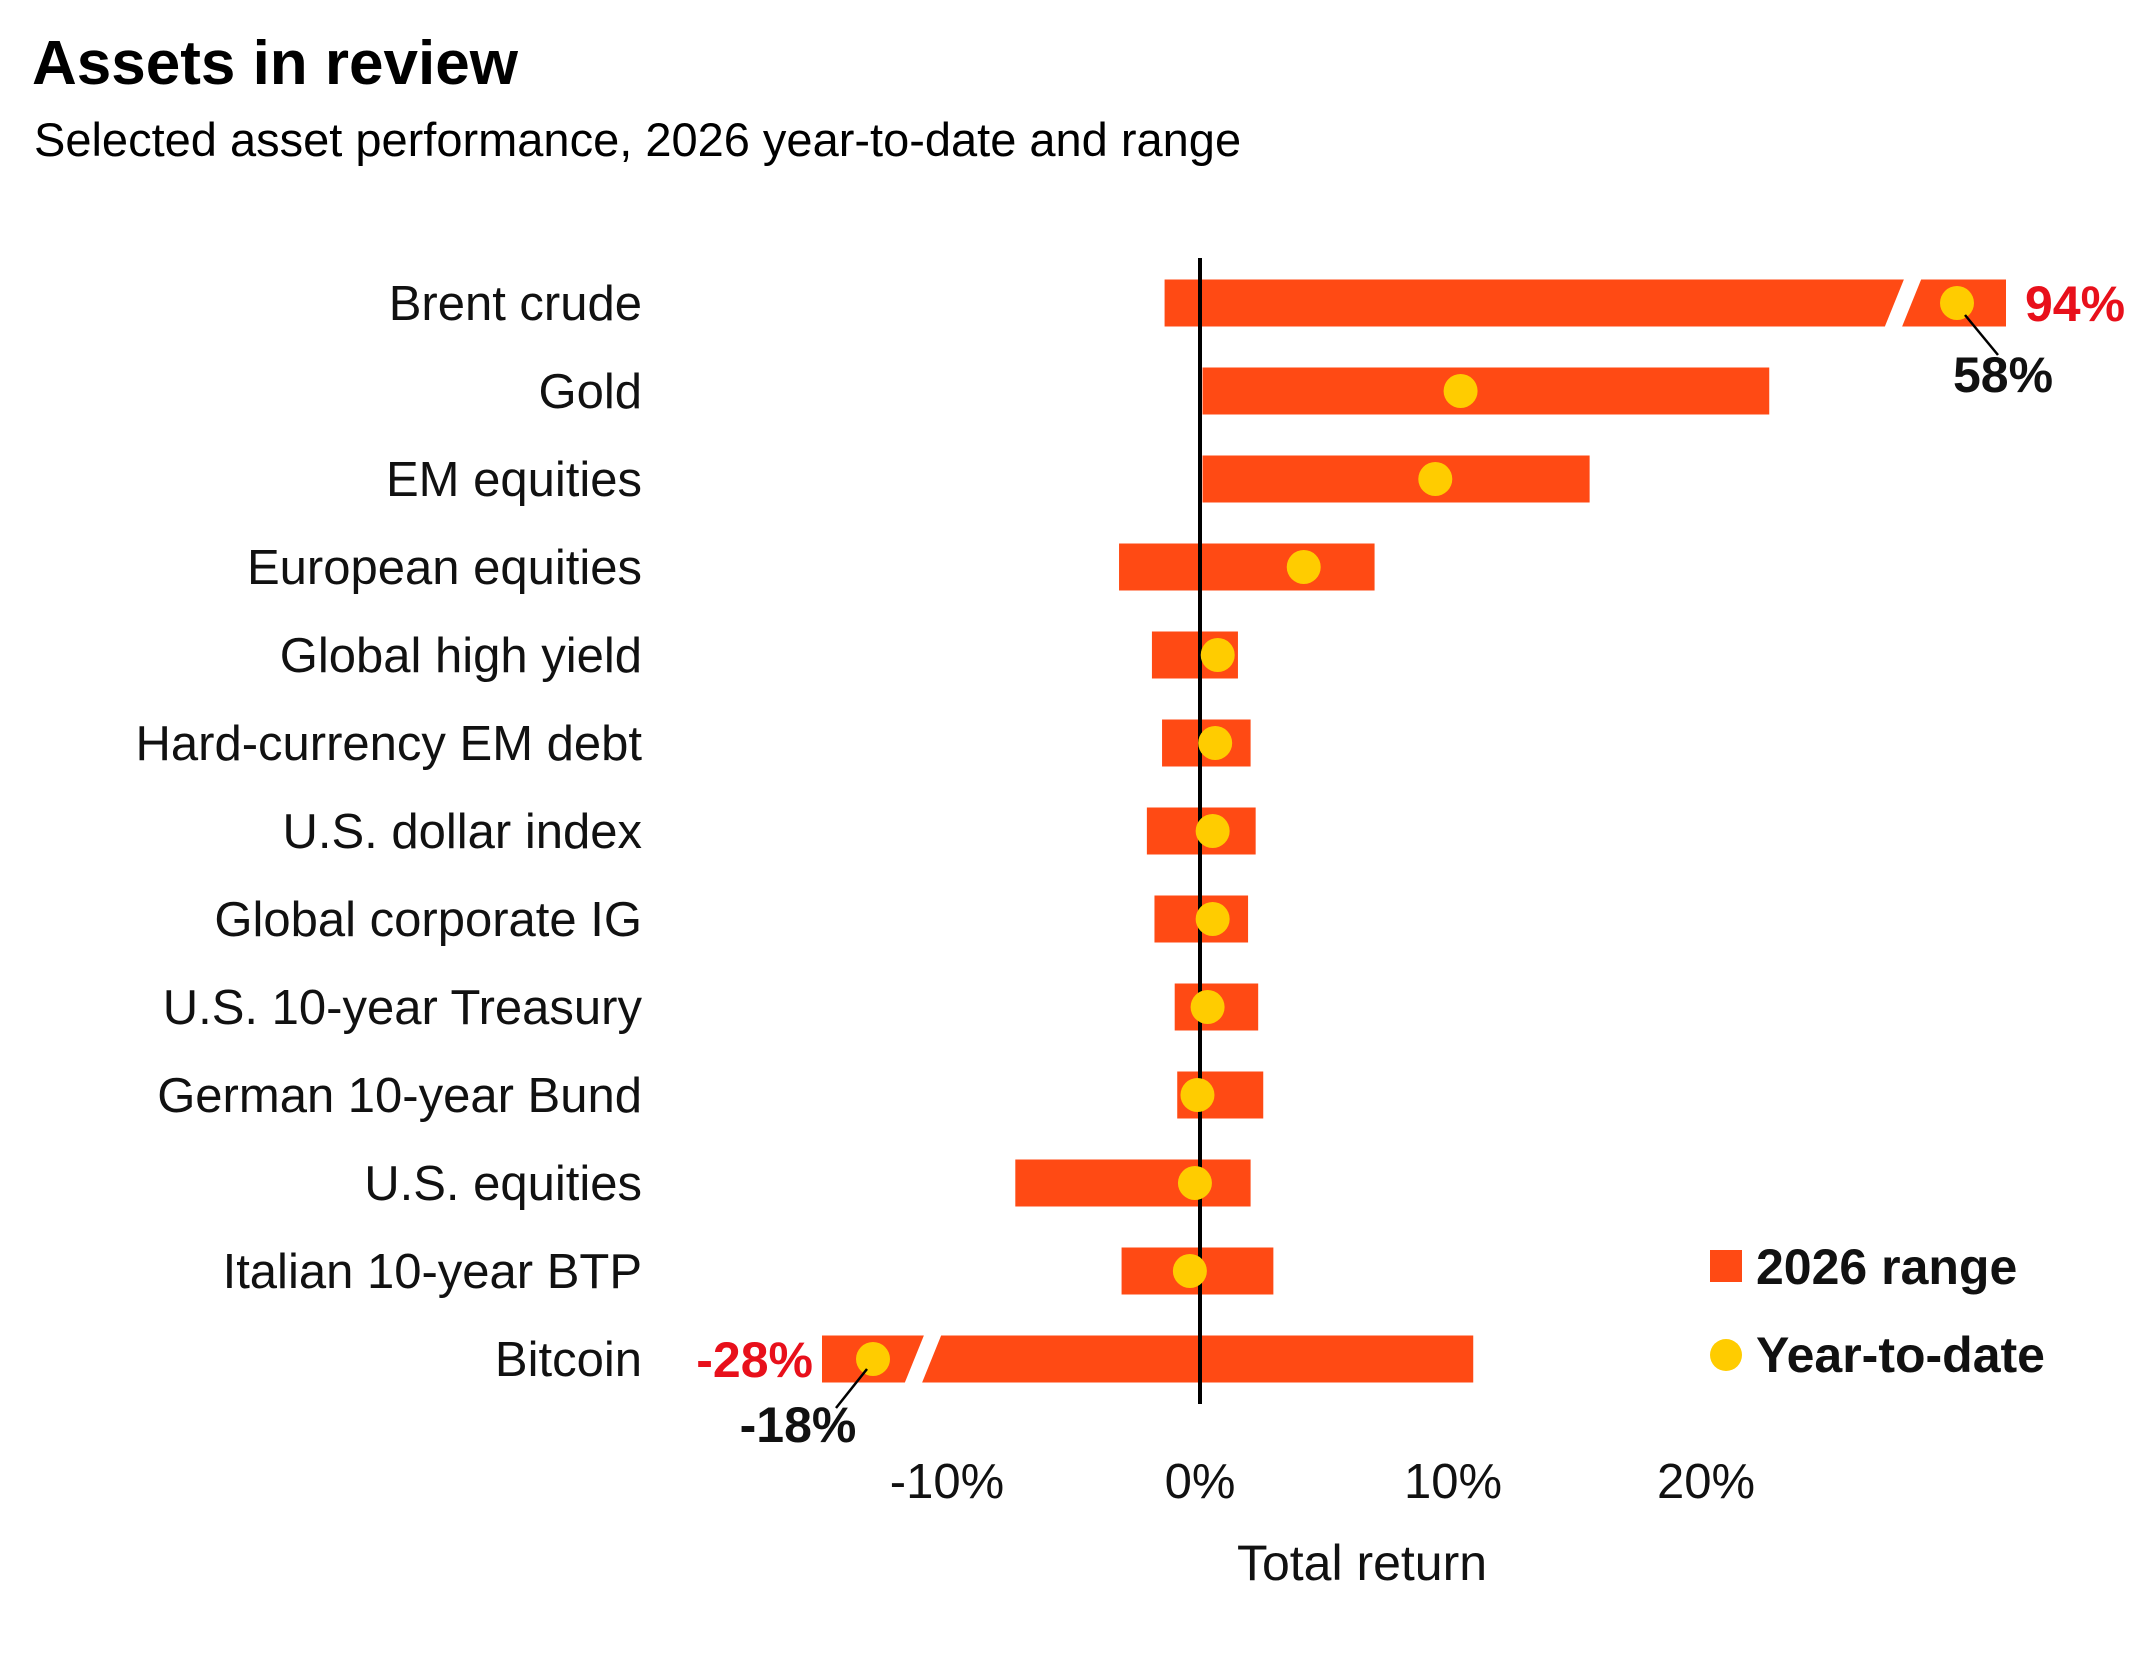 This screenshot has height=1653, width=2156. Describe the element at coordinates (462, 832) in the screenshot. I see `category-label-u-s-dollar-index: U.S. dollar index` at that location.